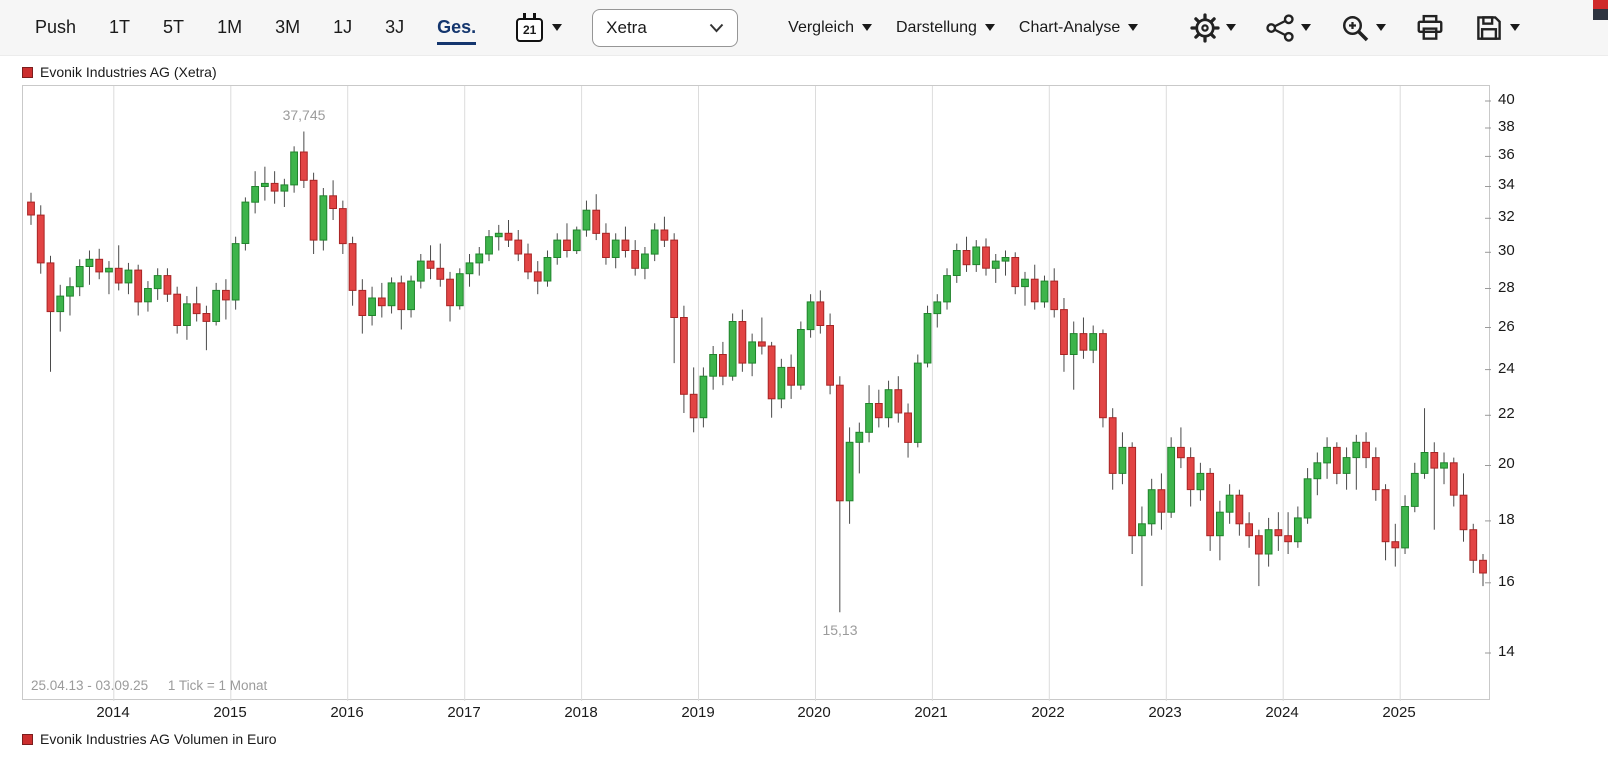 Image resolution: width=1608 pixels, height=765 pixels. I want to click on scrollbar-thumb, so click(1600, 14).